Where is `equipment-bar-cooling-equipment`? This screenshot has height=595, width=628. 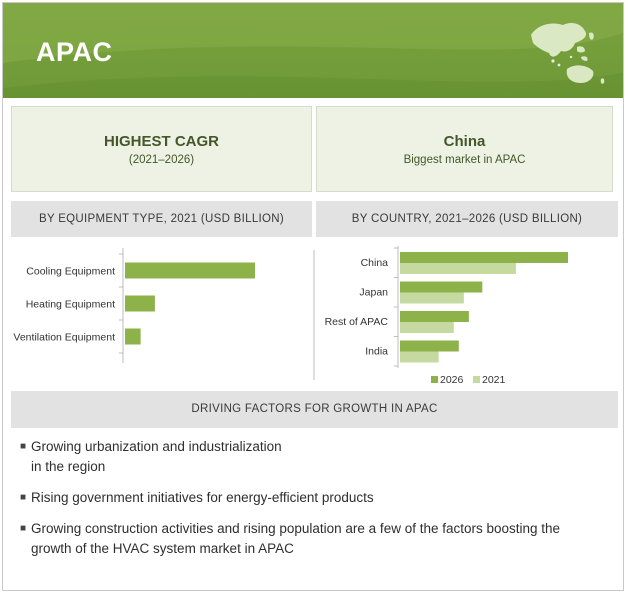
equipment-bar-cooling-equipment is located at coordinates (190, 270).